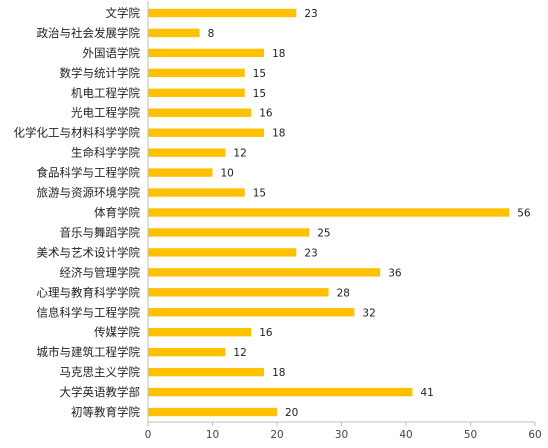 Image resolution: width=548 pixels, height=448 pixels. What do you see at coordinates (470, 435) in the screenshot?
I see `x-tick-label: 50` at bounding box center [470, 435].